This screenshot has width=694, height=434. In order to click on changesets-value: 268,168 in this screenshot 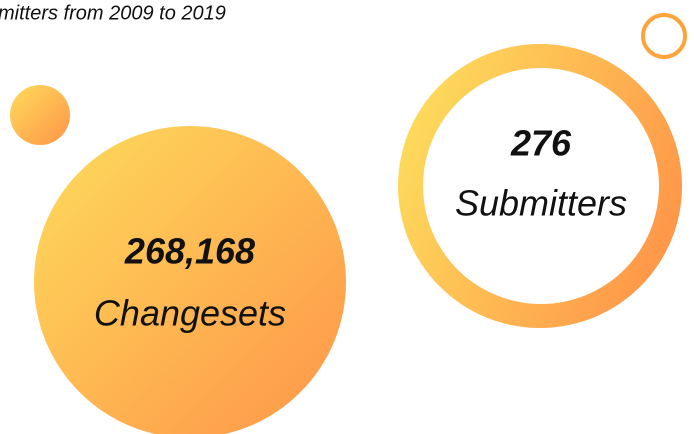, I will do `click(189, 251)`.